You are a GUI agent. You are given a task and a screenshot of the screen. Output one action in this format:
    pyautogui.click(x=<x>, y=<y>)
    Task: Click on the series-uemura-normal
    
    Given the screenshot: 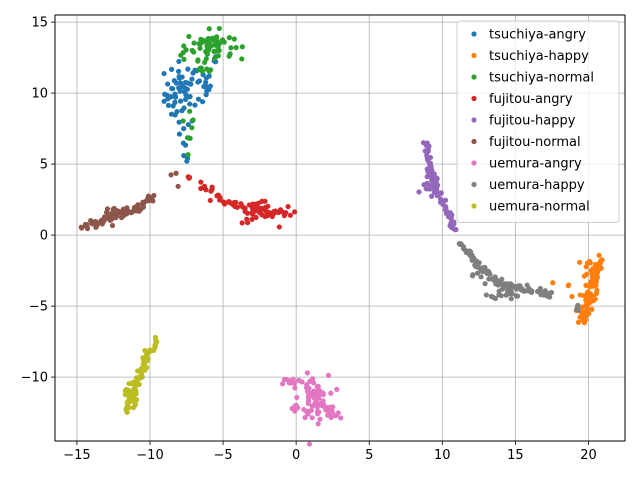 What is the action you would take?
    pyautogui.click(x=141, y=375)
    